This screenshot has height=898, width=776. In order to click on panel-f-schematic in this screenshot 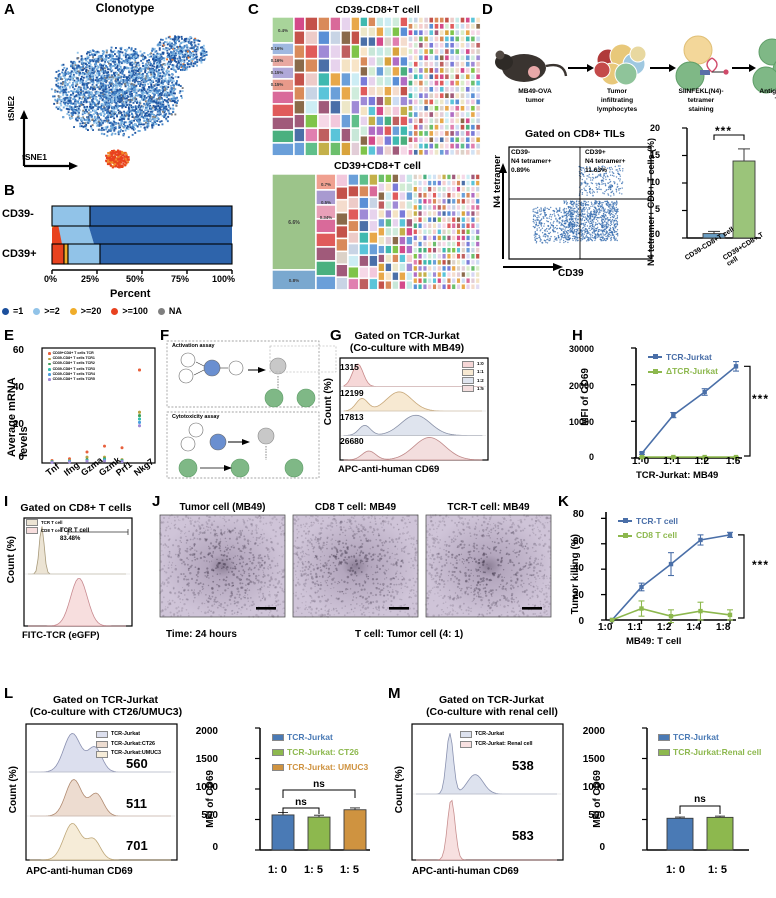, I will do `click(251, 410)`.